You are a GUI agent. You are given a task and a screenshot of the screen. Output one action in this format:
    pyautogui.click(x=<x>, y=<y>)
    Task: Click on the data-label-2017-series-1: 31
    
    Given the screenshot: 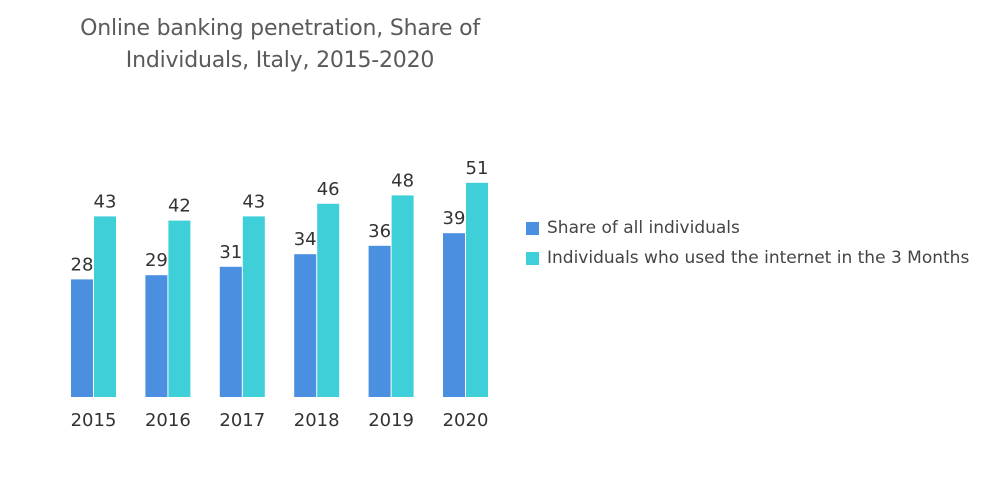 What is the action you would take?
    pyautogui.click(x=230, y=252)
    